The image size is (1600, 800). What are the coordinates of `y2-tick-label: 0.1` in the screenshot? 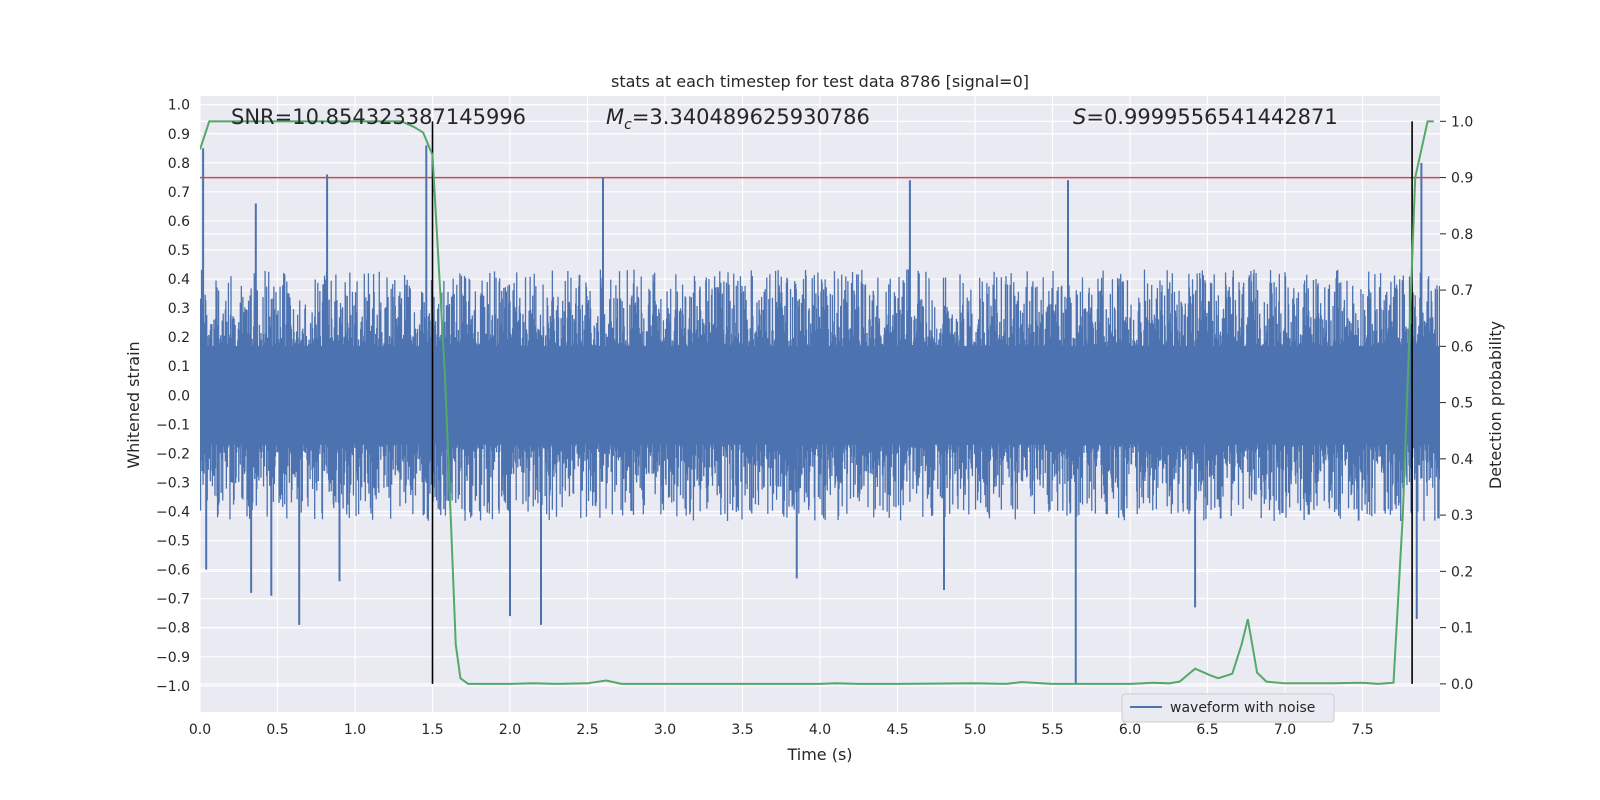 It's located at (1462, 629).